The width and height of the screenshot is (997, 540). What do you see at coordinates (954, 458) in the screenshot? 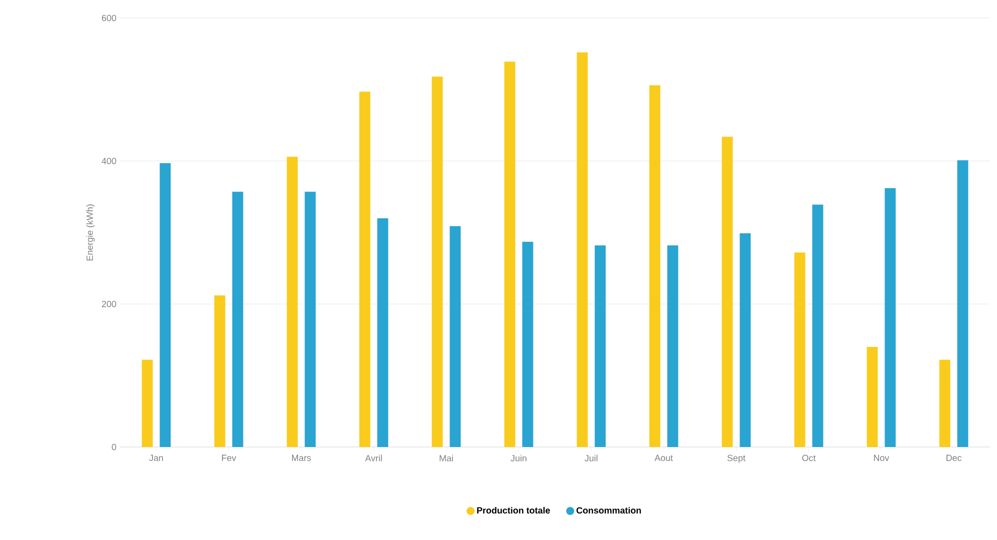
I see `x-tick-label: Dec` at bounding box center [954, 458].